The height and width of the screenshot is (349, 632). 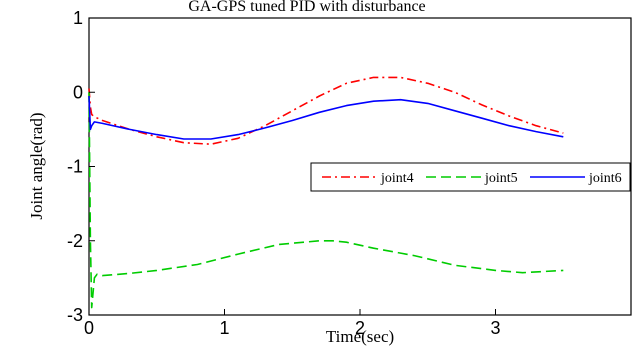 I want to click on y-tick-label: -1, so click(x=75, y=167).